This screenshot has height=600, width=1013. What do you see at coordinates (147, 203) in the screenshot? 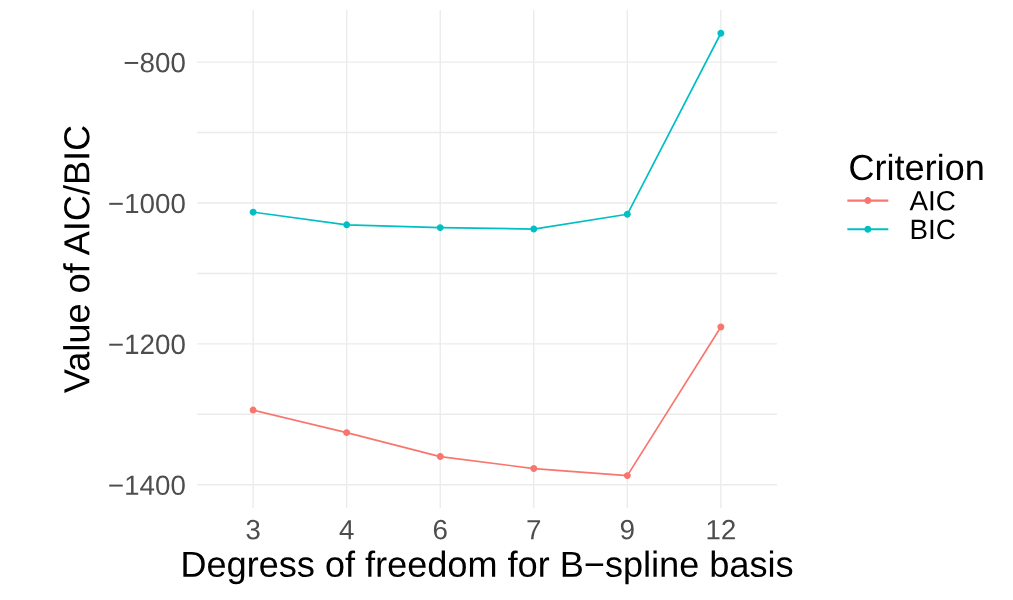
I see `y-tick-label: −1000` at bounding box center [147, 203].